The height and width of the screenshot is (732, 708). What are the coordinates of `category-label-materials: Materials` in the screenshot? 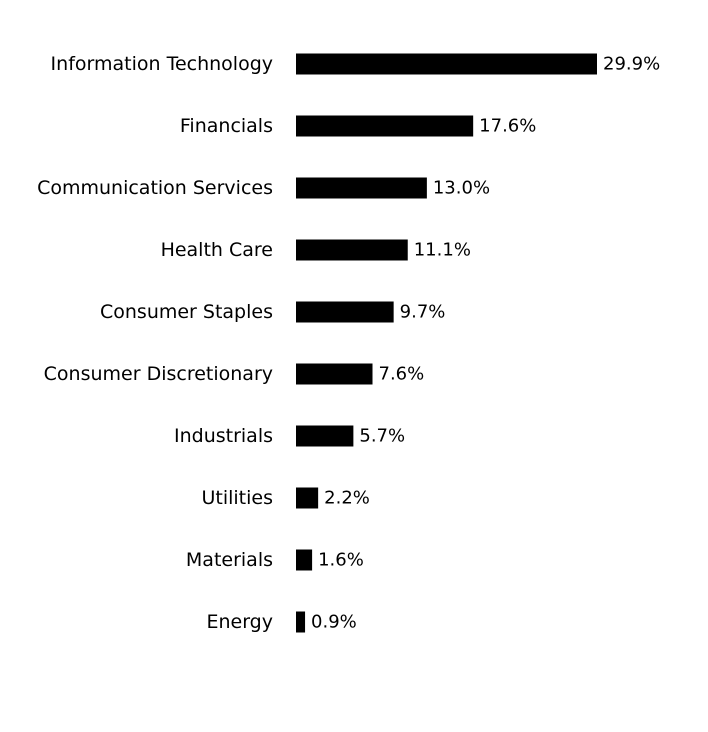 It's located at (229, 560).